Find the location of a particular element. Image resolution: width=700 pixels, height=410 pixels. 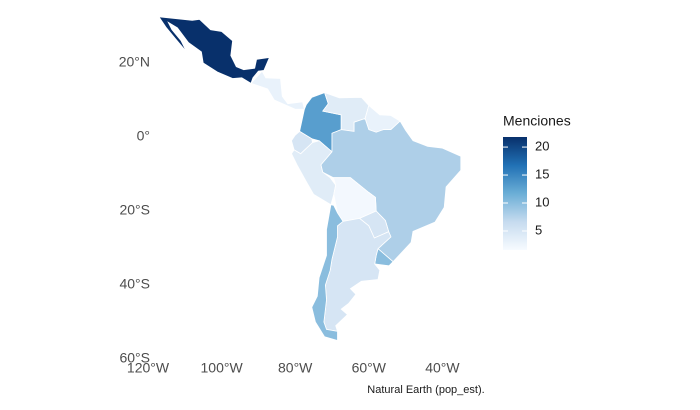

y-tick-label: 40°S is located at coordinates (134, 284).